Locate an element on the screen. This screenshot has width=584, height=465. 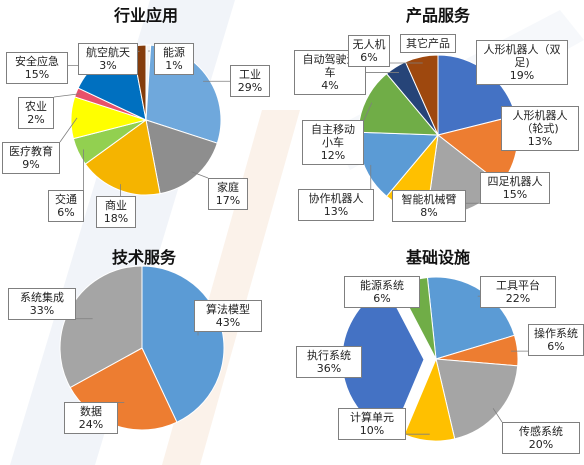
data-label: 四足机器人 15% is located at coordinates (515, 188).